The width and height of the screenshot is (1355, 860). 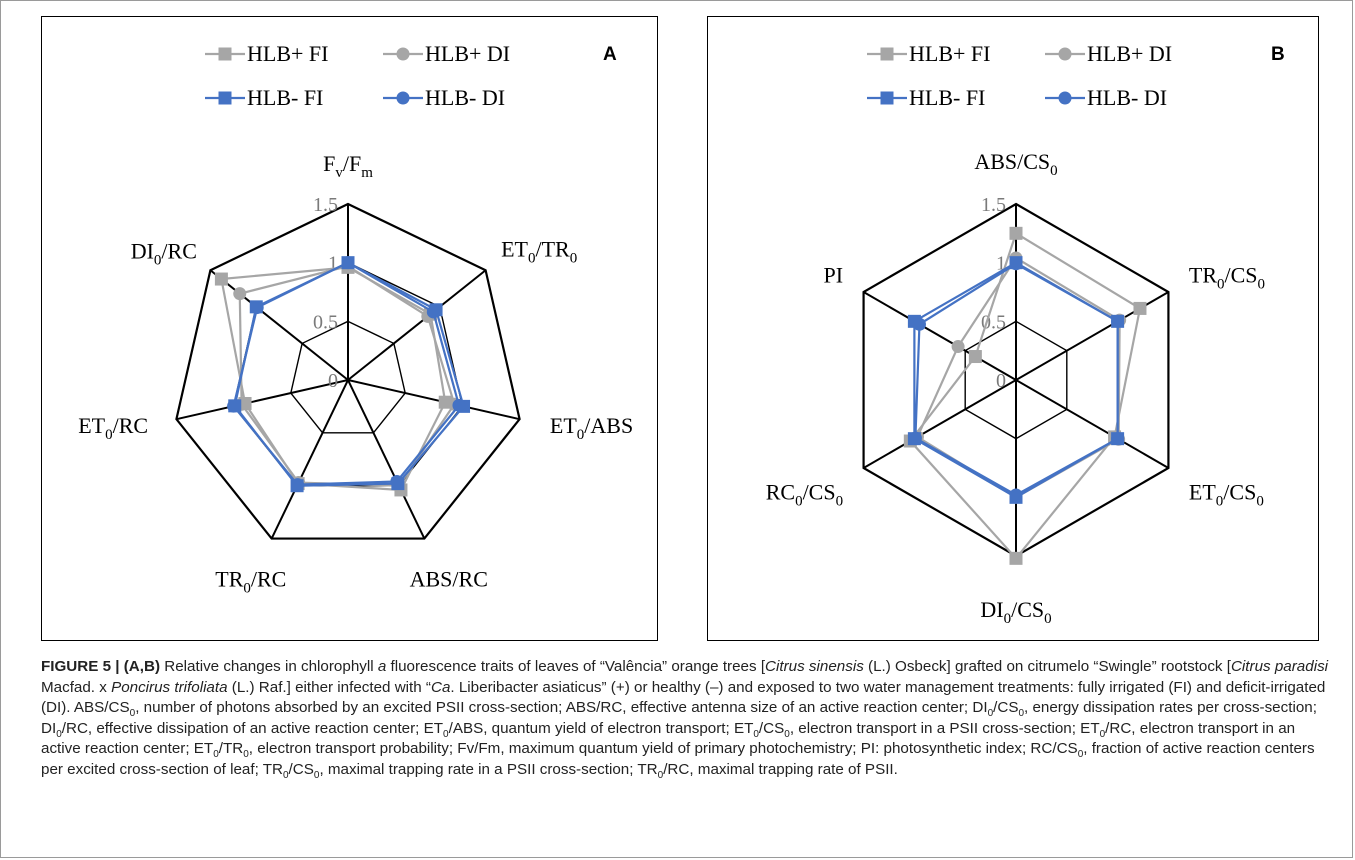 I want to click on caption-text: /RC, maximal trapping rate of PSII., so click(x=780, y=769).